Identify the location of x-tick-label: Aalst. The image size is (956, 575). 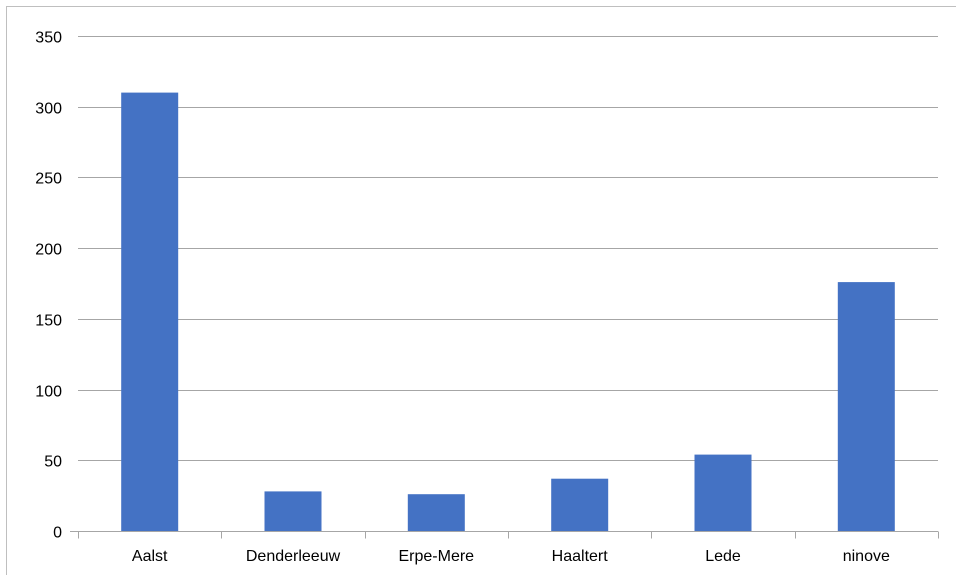
(150, 556).